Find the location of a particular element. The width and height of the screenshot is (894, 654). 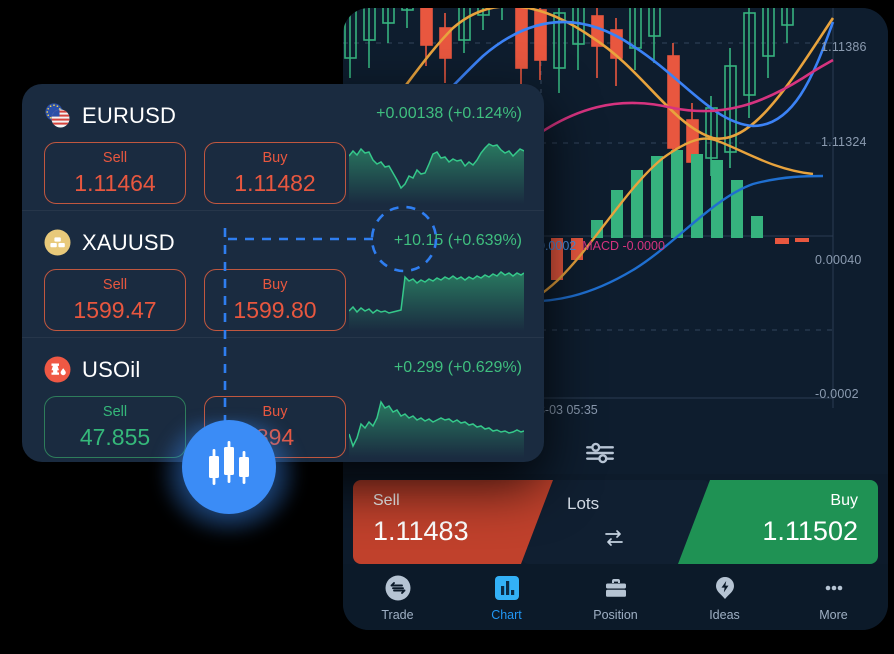

ideas-icon is located at coordinates (725, 588).